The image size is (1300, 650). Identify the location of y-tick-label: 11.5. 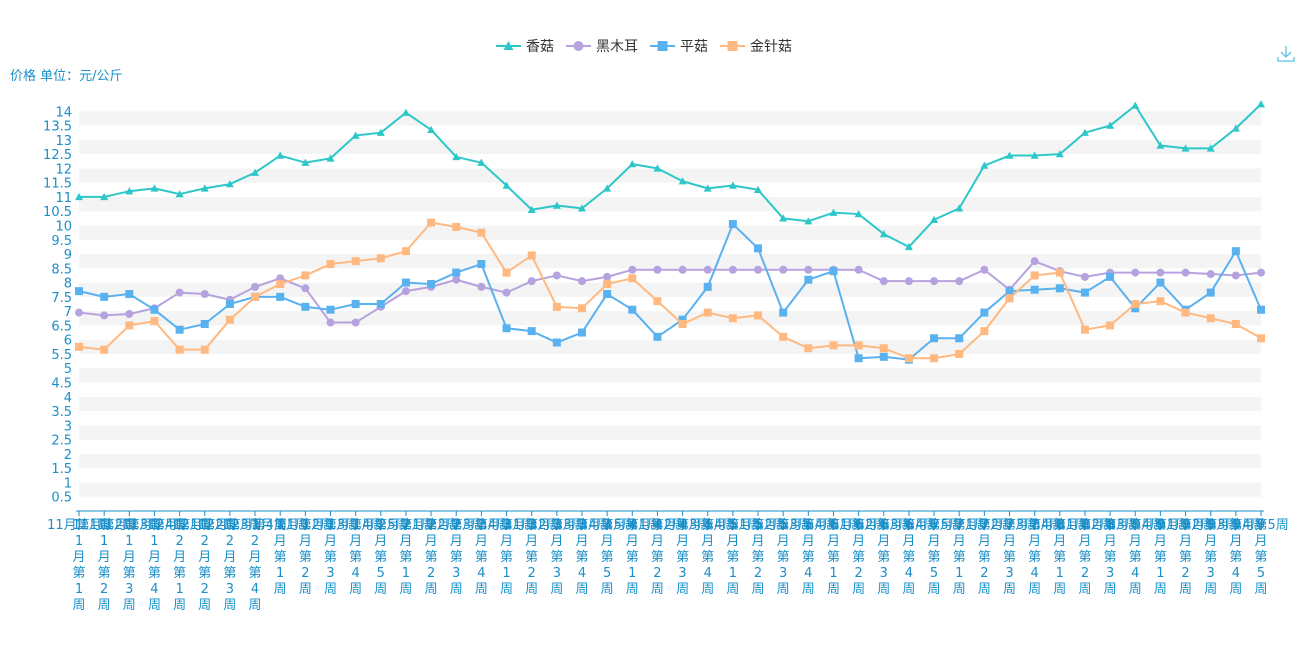
(57, 184).